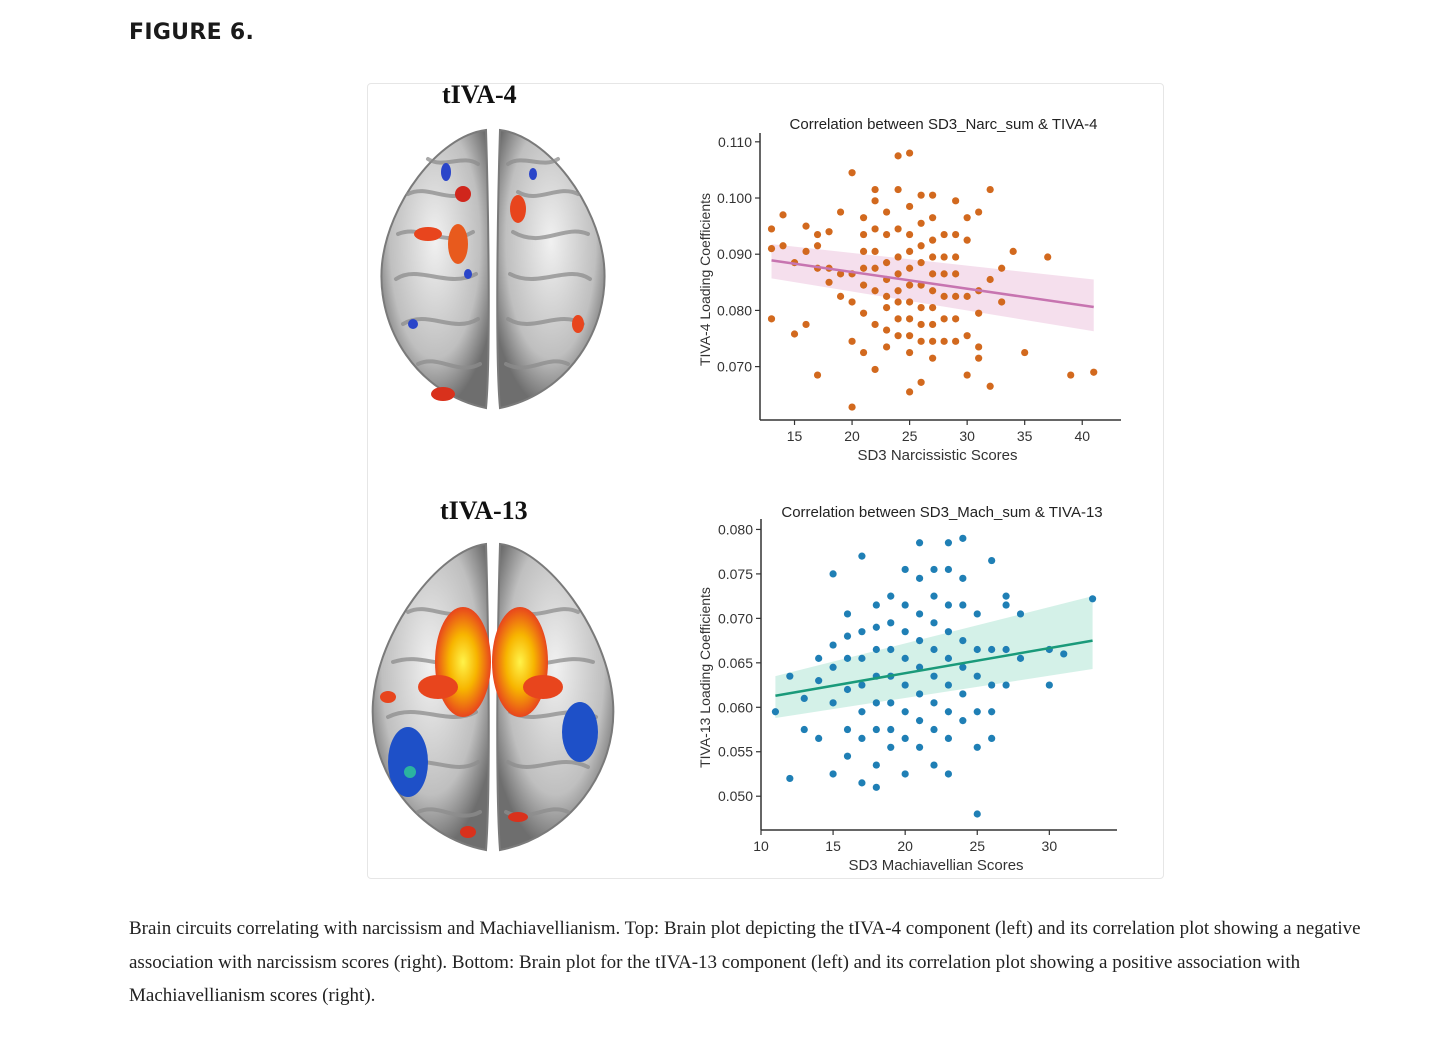  I want to click on x-axis-label: SD3 Machiavellian Scores, so click(935, 865).